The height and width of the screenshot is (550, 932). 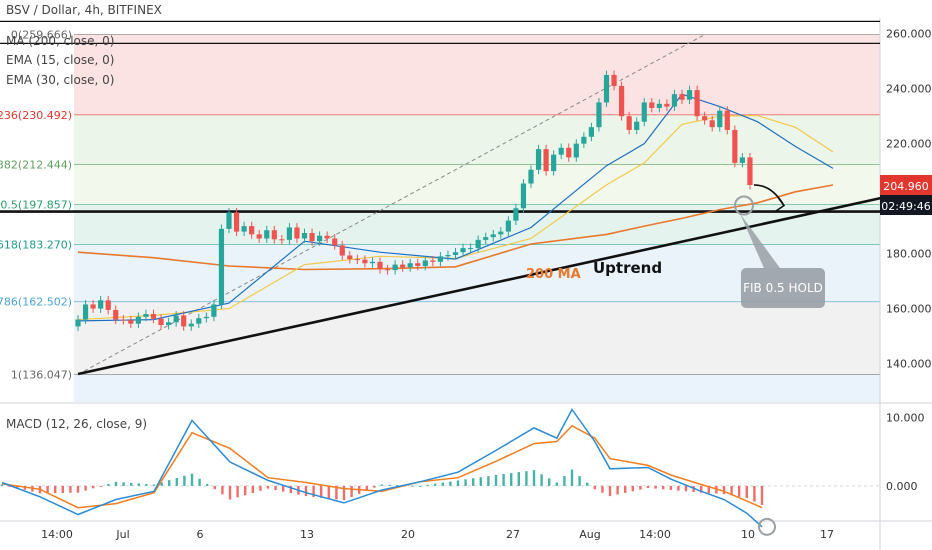 What do you see at coordinates (905, 418) in the screenshot?
I see `macd-y-tick-label: 10.000` at bounding box center [905, 418].